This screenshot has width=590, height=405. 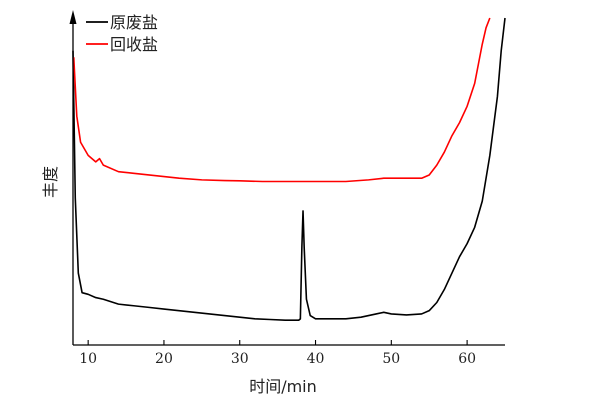 What do you see at coordinates (316, 359) in the screenshot?
I see `x-tick-label: 40` at bounding box center [316, 359].